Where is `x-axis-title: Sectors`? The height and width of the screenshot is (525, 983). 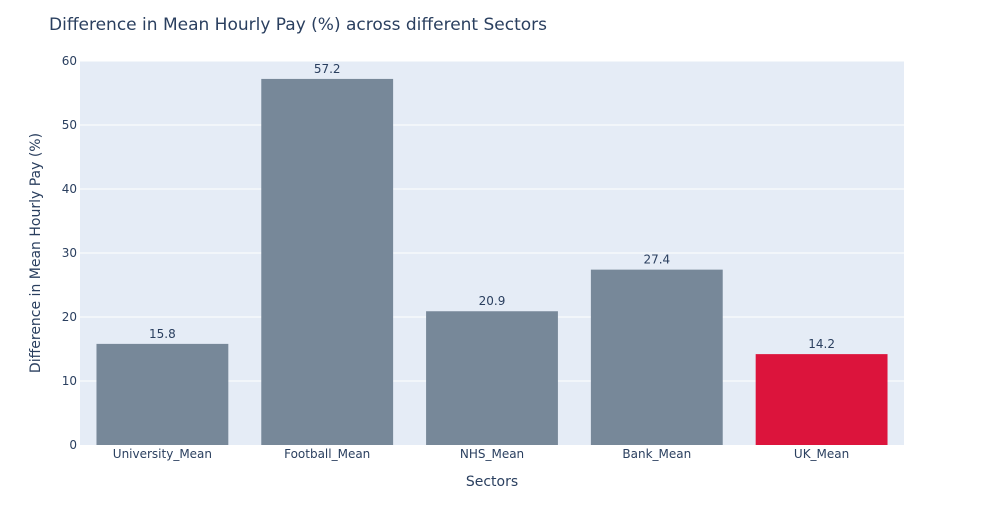
x-axis-title: Sectors is located at coordinates (492, 482).